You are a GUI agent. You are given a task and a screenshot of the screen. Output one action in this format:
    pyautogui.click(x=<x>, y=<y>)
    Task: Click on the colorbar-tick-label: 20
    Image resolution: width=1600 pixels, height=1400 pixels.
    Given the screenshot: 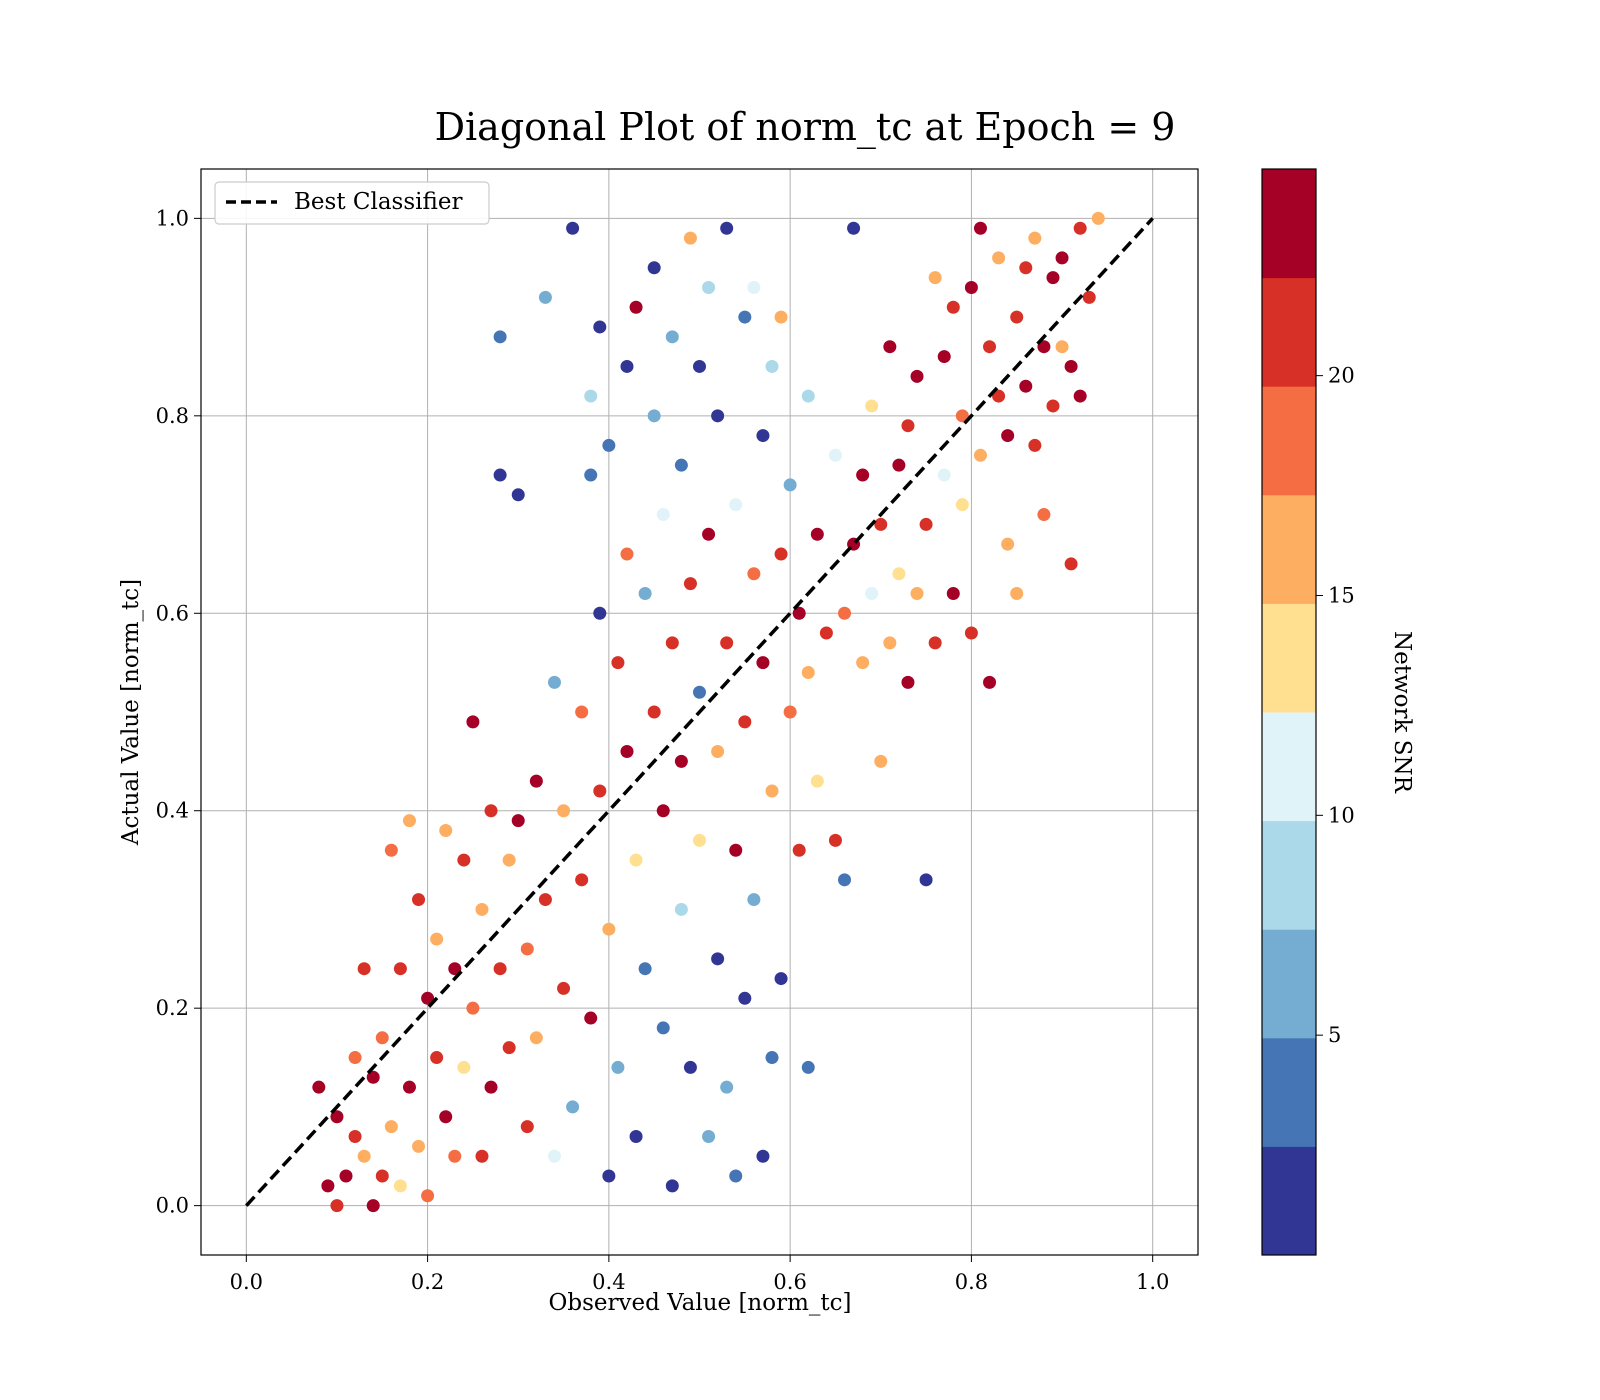 What is the action you would take?
    pyautogui.click(x=1341, y=376)
    